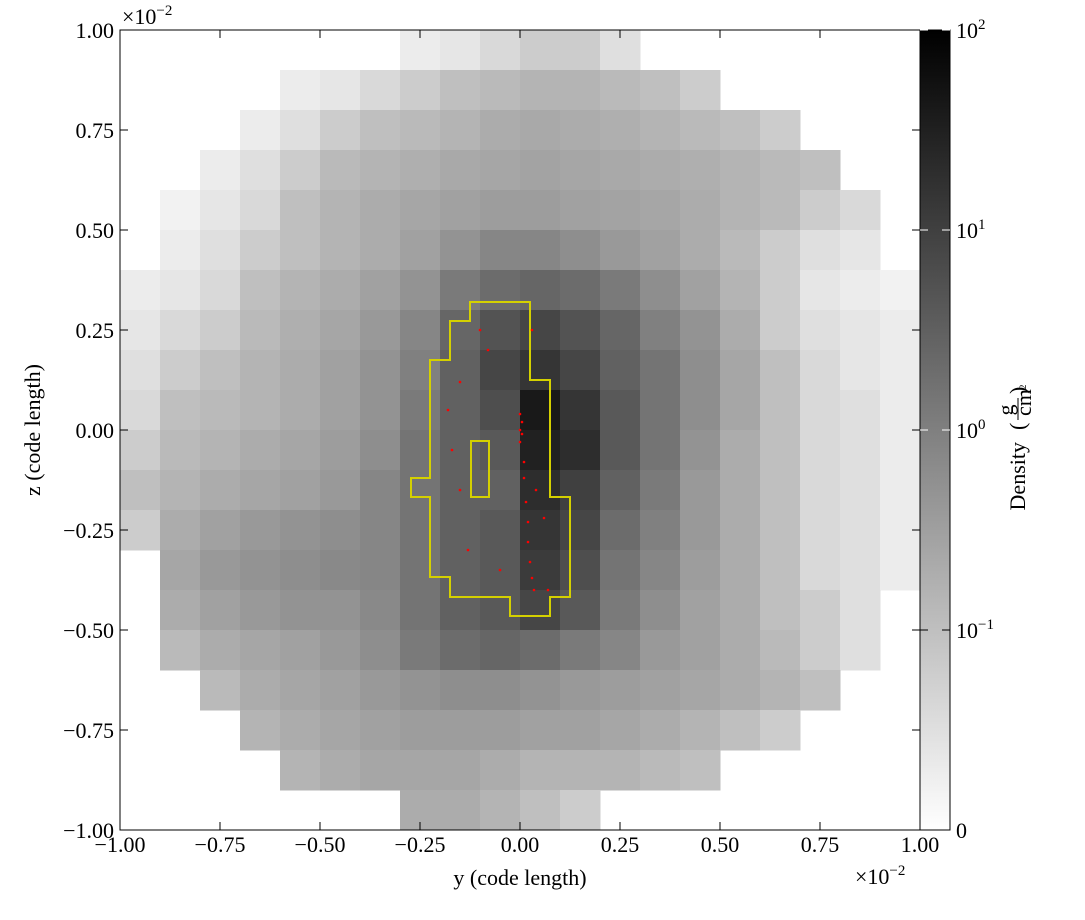 This screenshot has height=920, width=1085. Describe the element at coordinates (1017, 476) in the screenshot. I see `colorbar-title: Density` at that location.